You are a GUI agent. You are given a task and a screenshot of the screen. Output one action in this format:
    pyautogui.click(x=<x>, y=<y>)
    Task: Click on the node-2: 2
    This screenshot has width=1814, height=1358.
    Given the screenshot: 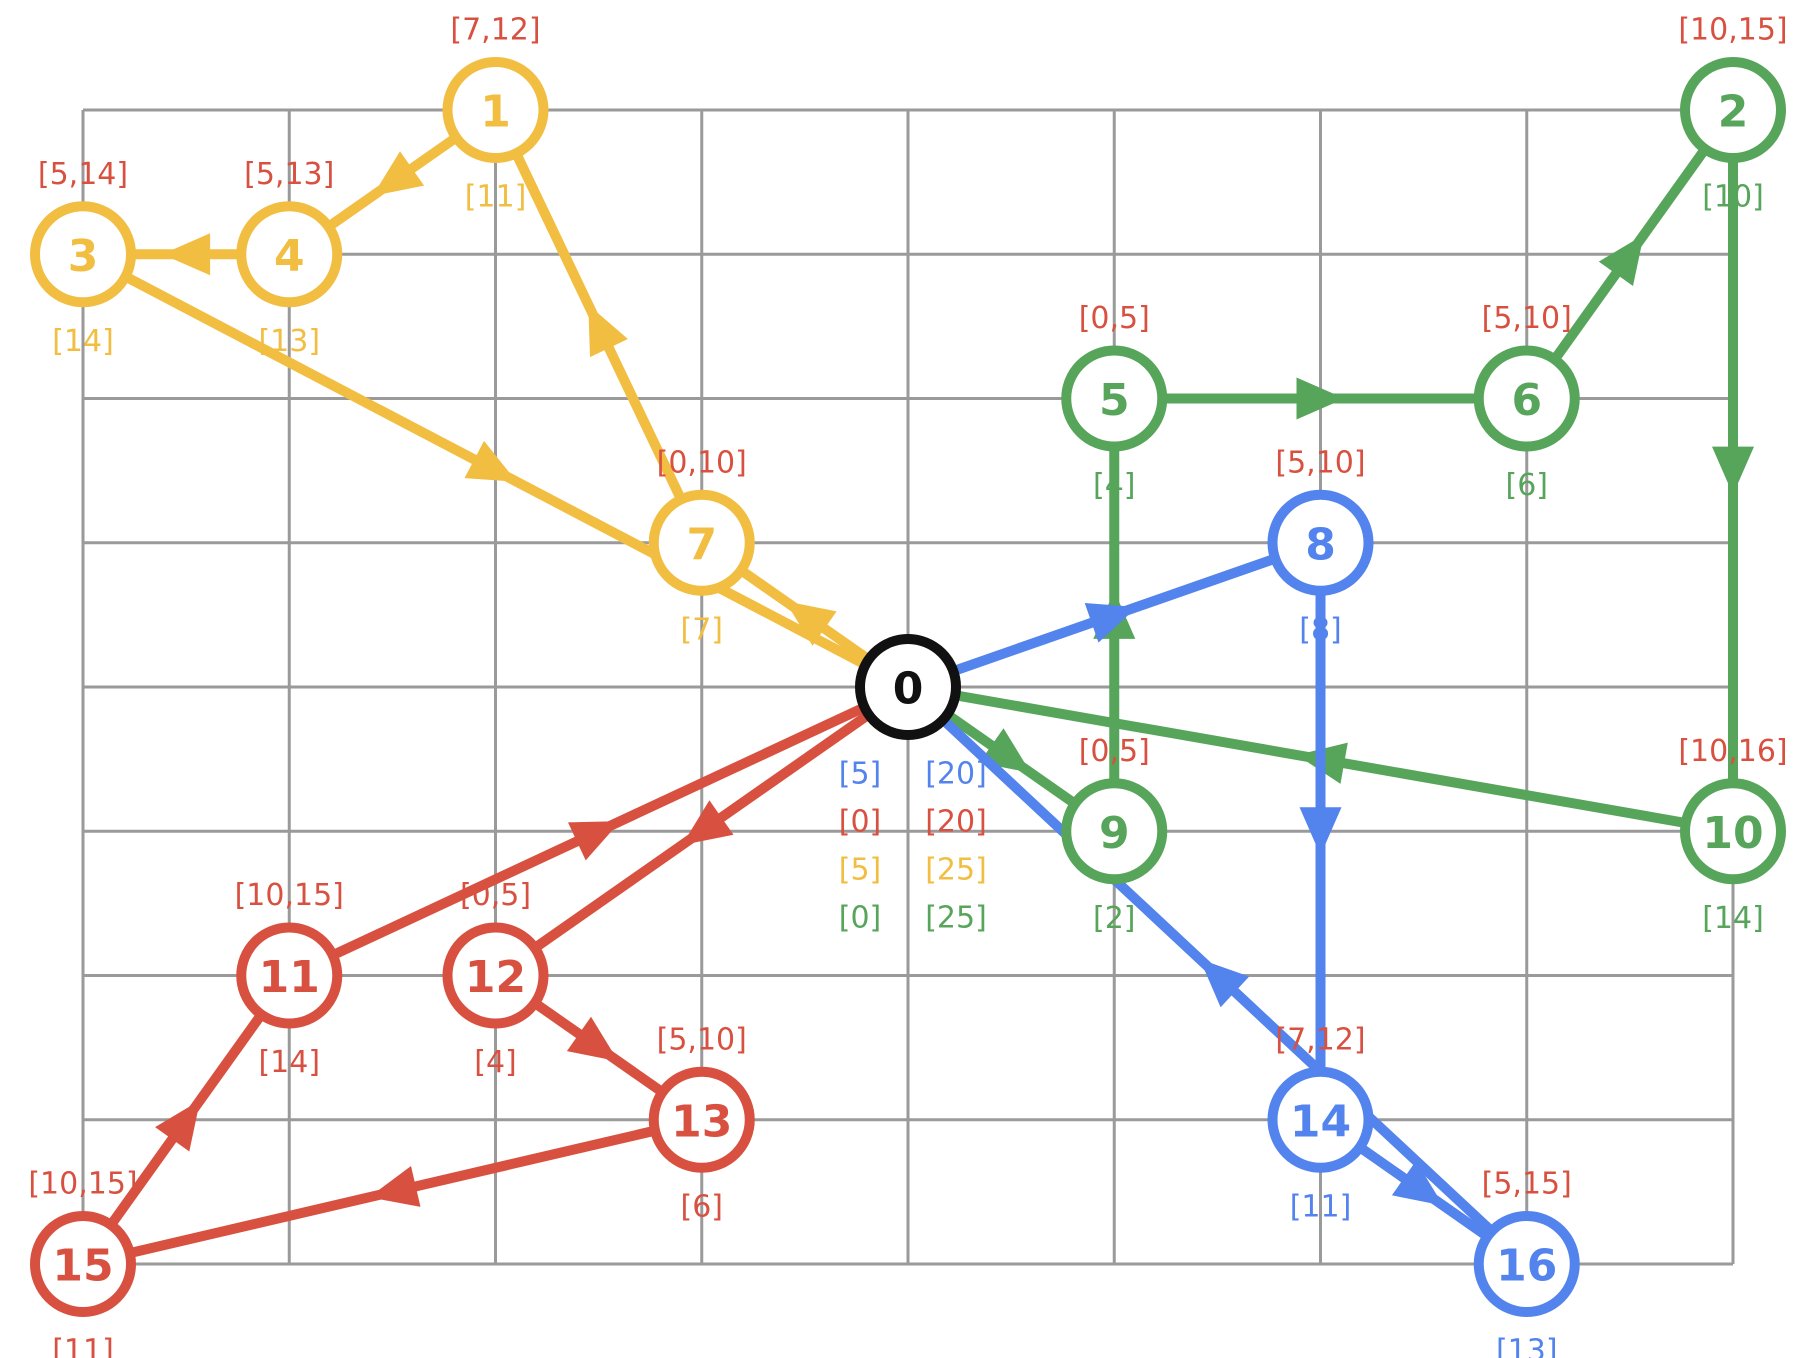 What is the action you would take?
    pyautogui.click(x=1733, y=110)
    